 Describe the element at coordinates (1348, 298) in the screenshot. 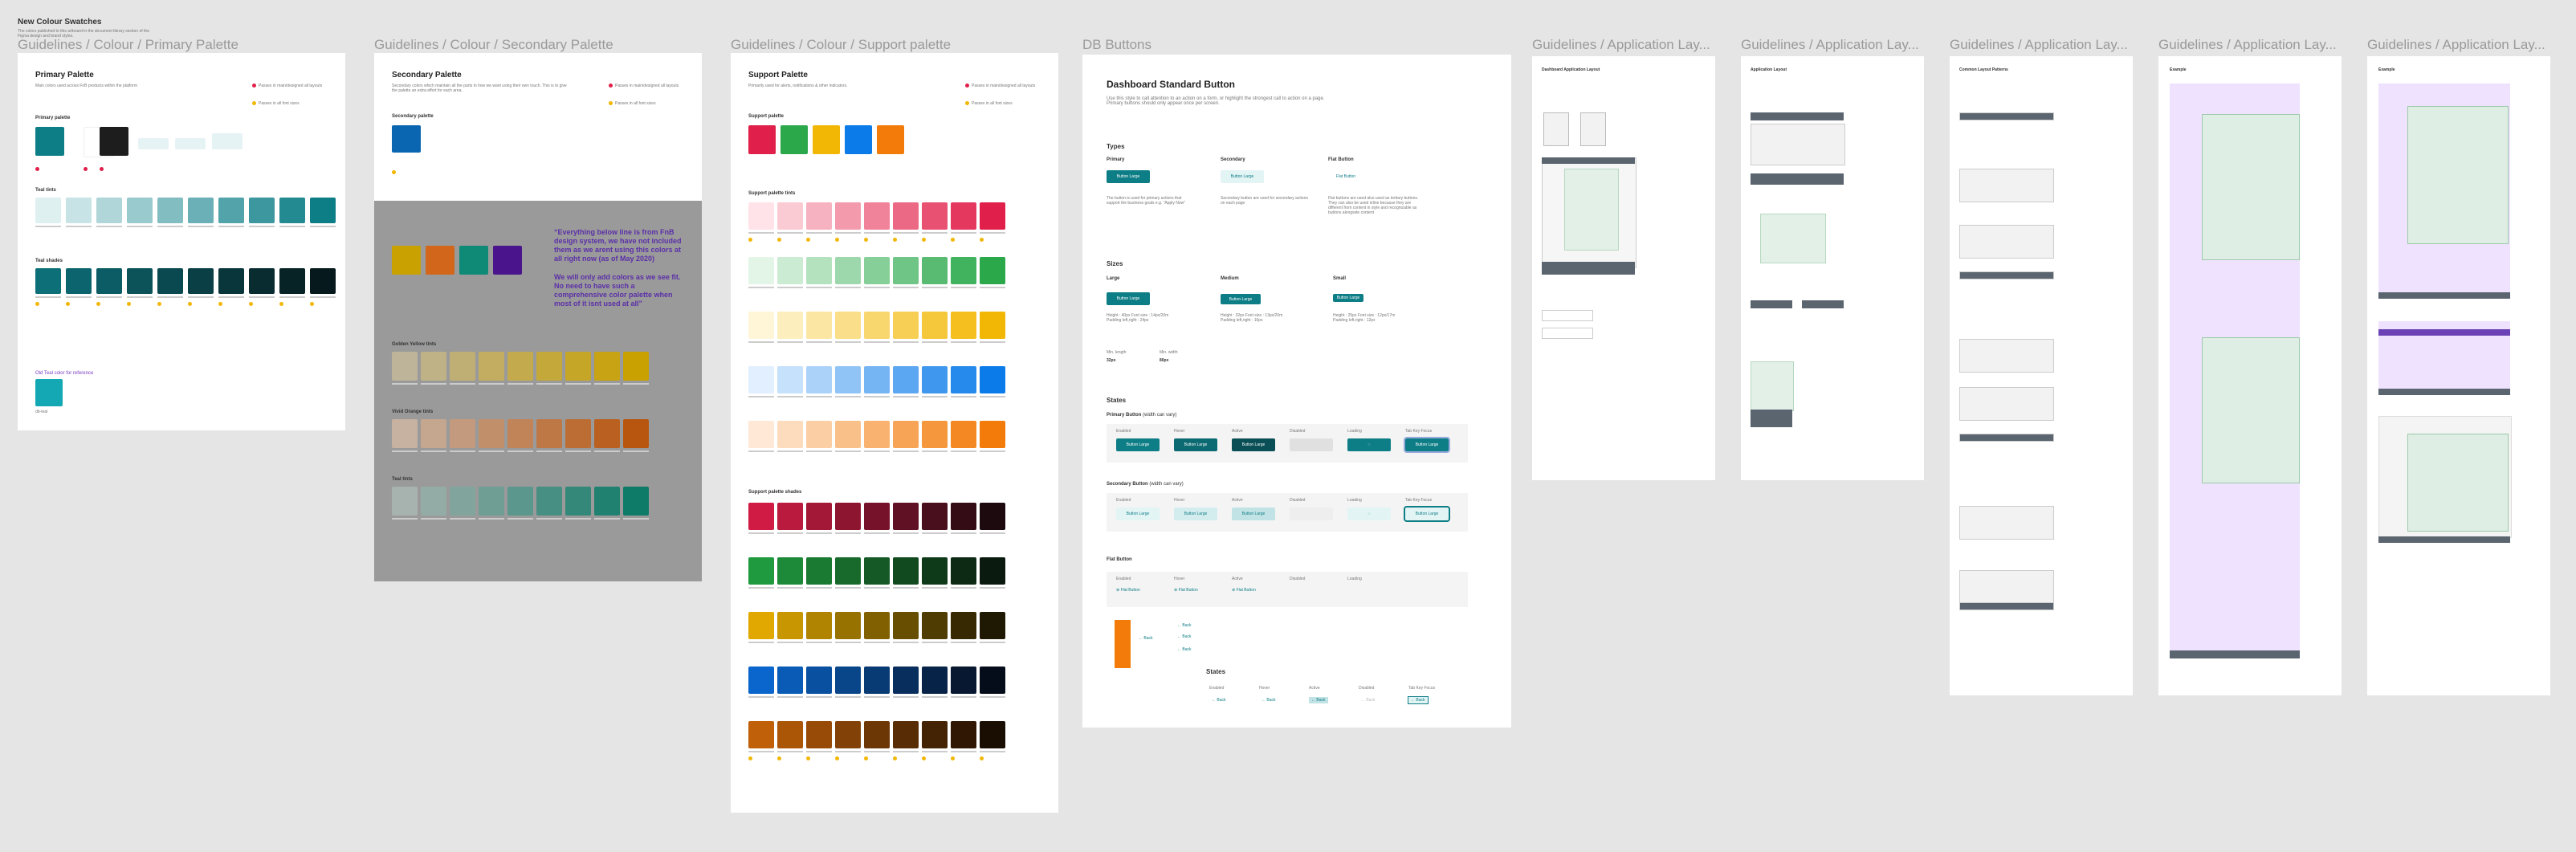

I see `small-button: Button Large` at that location.